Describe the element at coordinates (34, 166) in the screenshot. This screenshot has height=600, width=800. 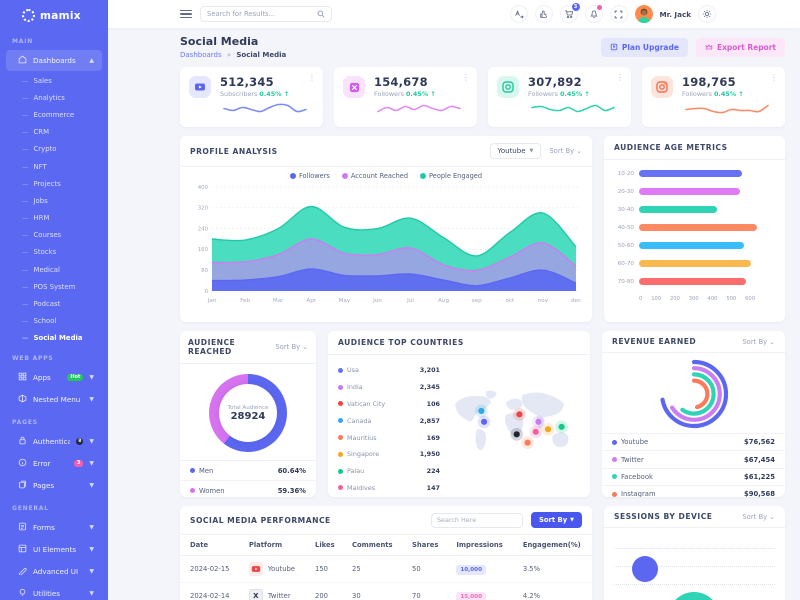
I see `sidebar-subitem-nft: — NFT` at that location.